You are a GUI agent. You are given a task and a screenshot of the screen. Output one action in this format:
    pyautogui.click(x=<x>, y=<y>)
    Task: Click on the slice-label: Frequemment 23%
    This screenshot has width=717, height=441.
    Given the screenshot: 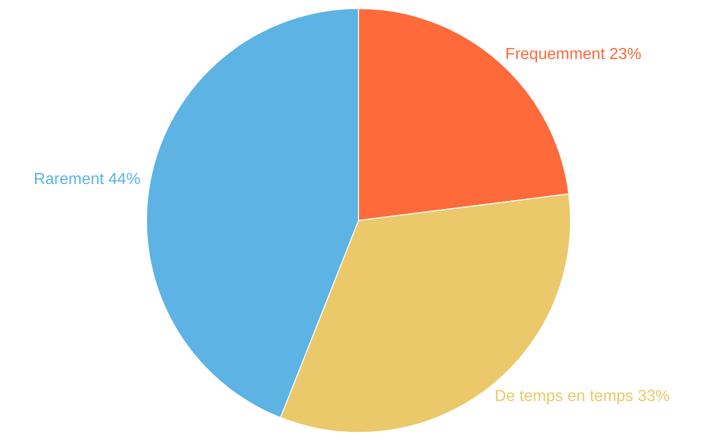 What is the action you would take?
    pyautogui.click(x=573, y=54)
    